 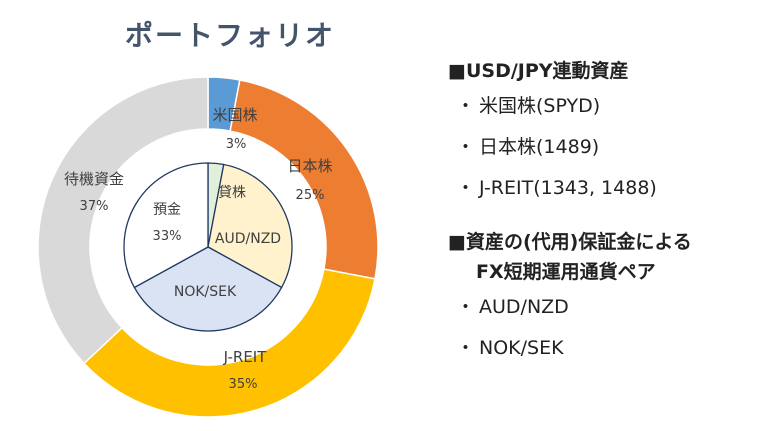 I want to click on outer-label-jreit: J-REIT, so click(x=245, y=357).